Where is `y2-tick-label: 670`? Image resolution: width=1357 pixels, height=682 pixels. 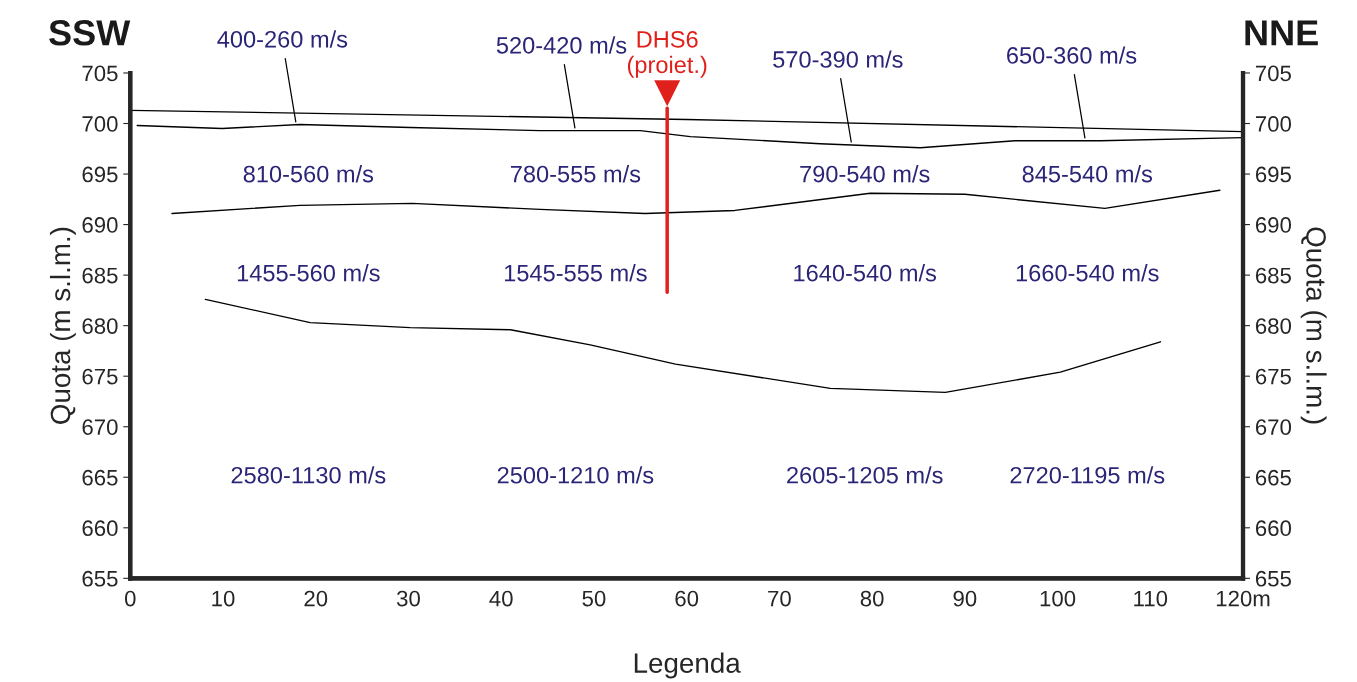 y2-tick-label: 670 is located at coordinates (1273, 427).